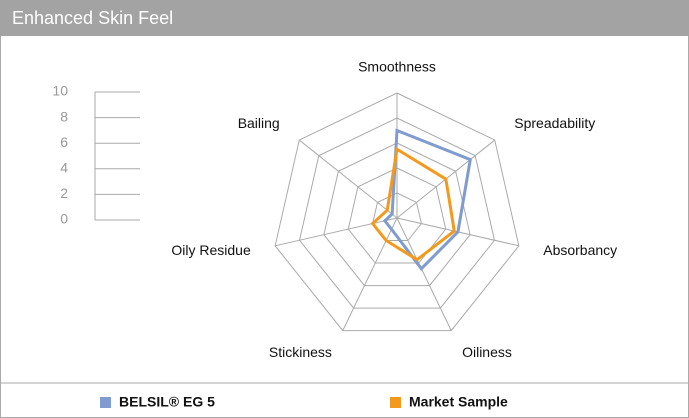  Describe the element at coordinates (211, 250) in the screenshot. I see `category-label: Oily Residue` at that location.